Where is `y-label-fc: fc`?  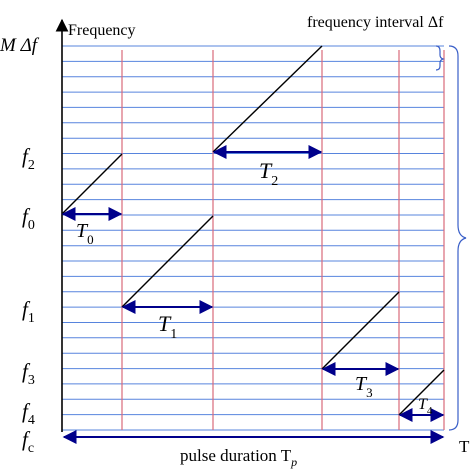 y-label-fc: fc is located at coordinates (28, 441).